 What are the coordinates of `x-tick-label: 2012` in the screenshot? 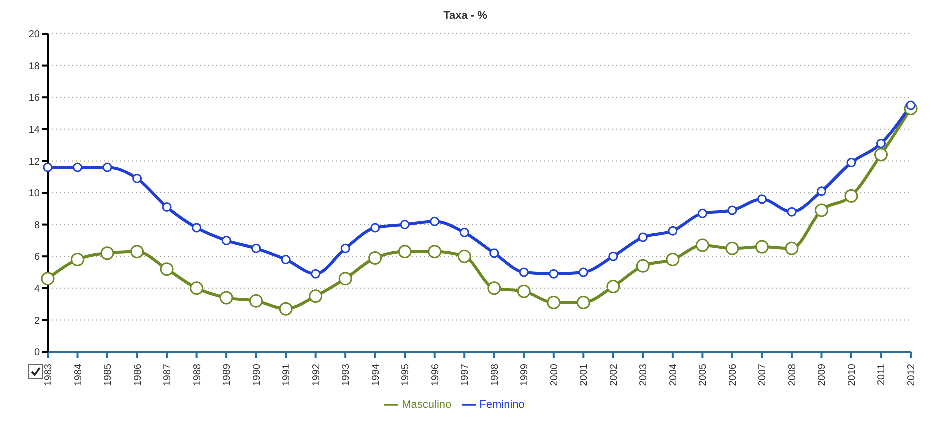 It's located at (912, 375).